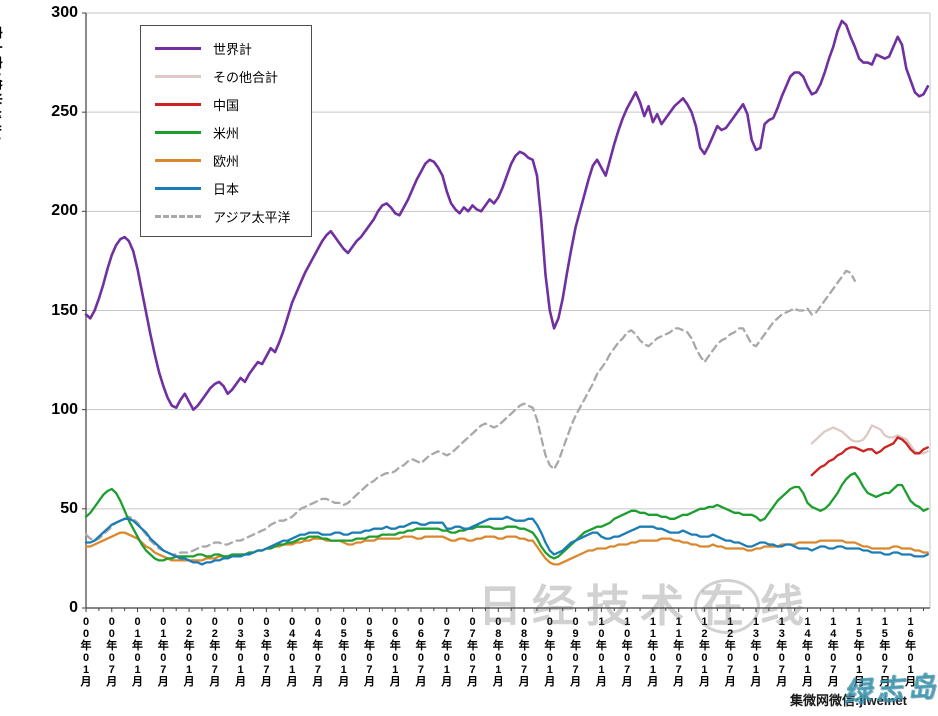 The width and height of the screenshot is (938, 716). I want to click on legend-label-asia-pacific: アジア太平洋, so click(252, 217).